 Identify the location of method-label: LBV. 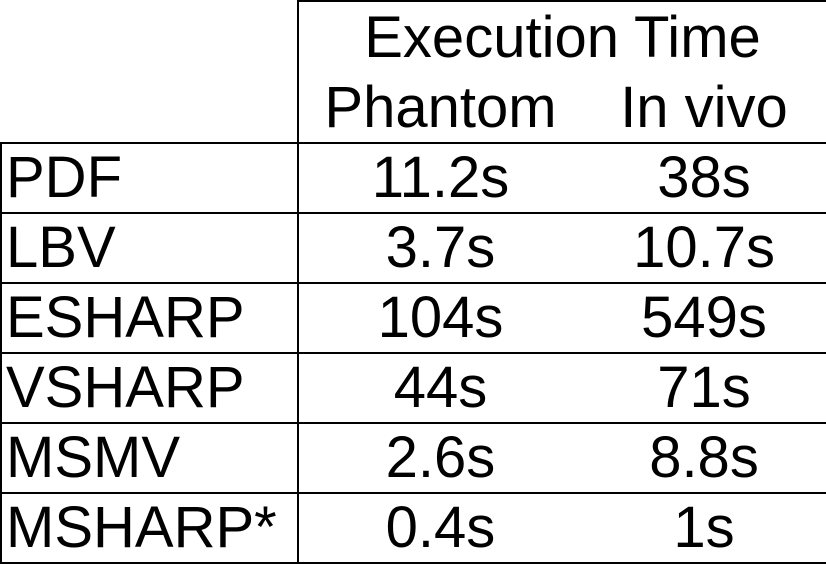
(149, 248).